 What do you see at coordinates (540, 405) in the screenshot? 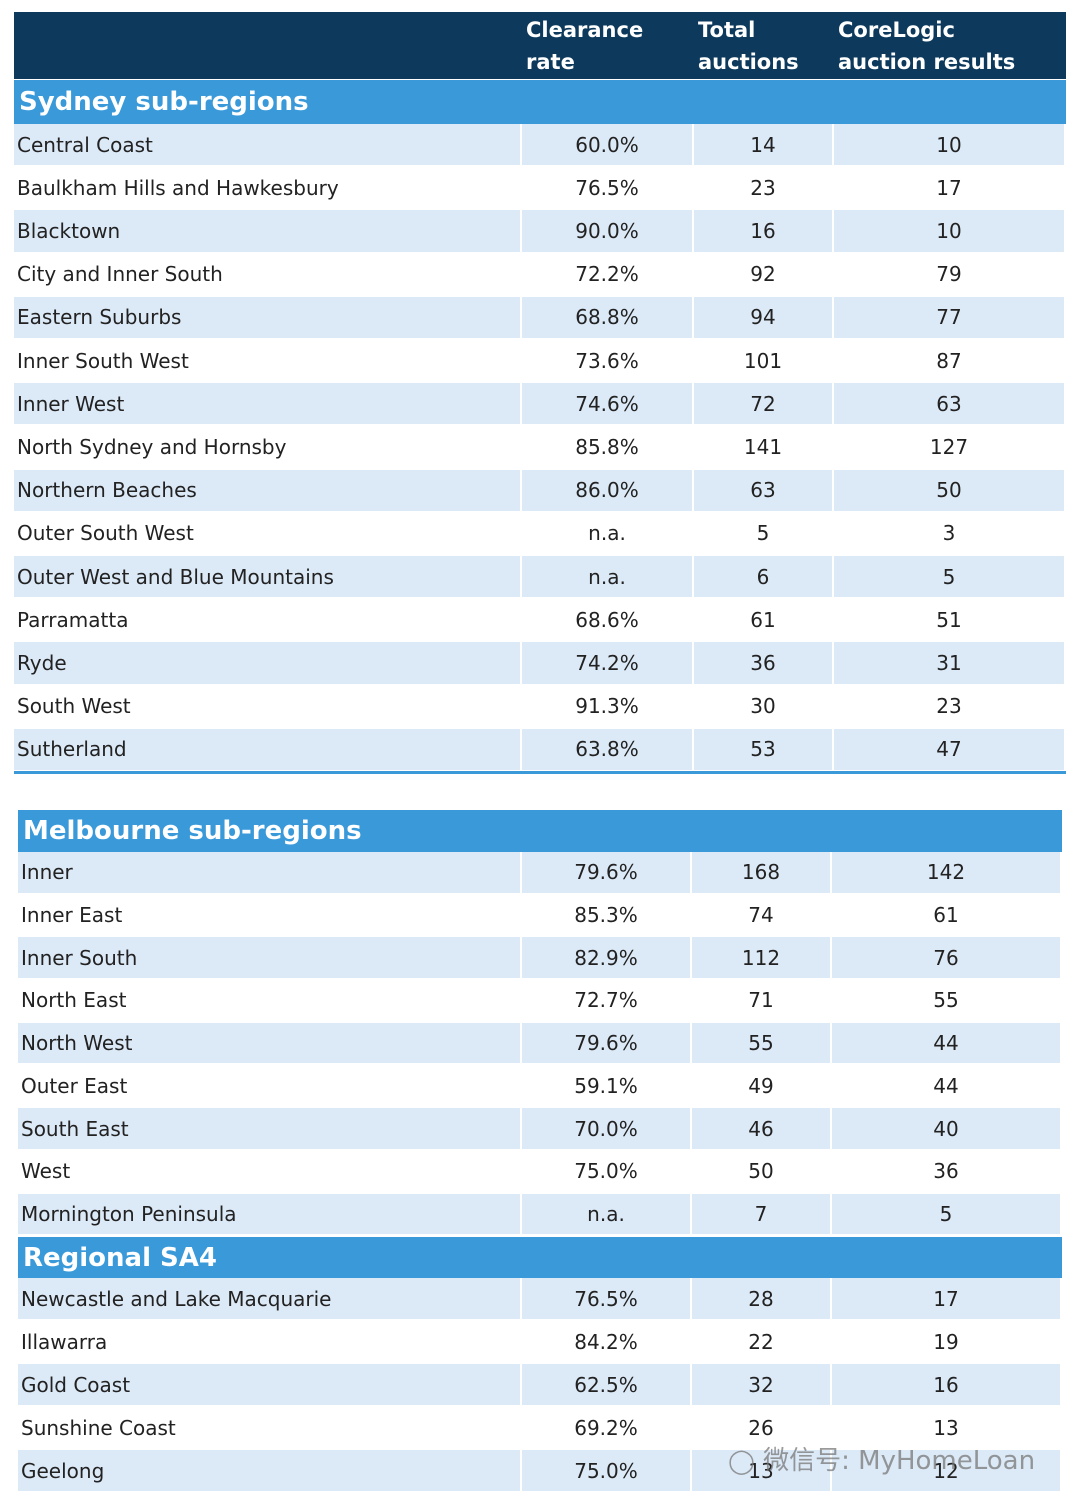
I see `table-row: Inner West 74.6% 72 63` at bounding box center [540, 405].